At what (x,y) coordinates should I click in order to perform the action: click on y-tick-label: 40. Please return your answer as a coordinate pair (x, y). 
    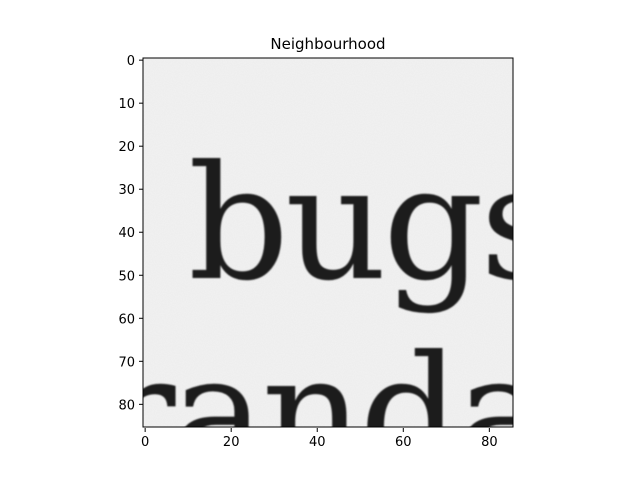
    Looking at the image, I should click on (126, 233).